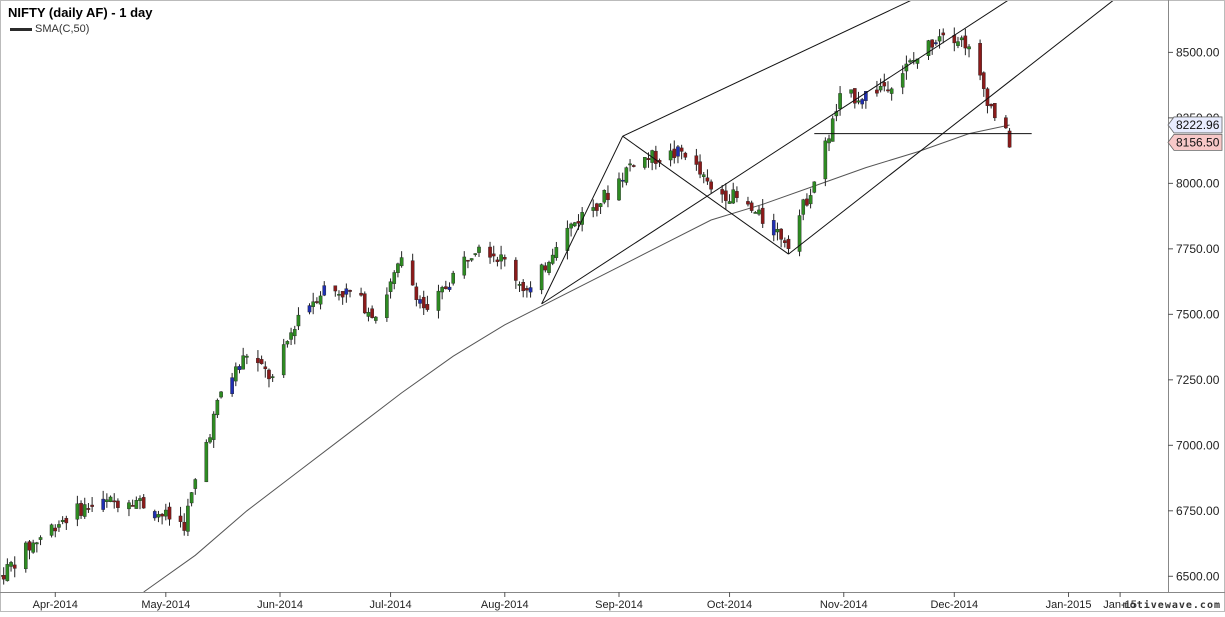 The height and width of the screenshot is (617, 1225). I want to click on last-price-label: 8156.50, so click(1195, 142).